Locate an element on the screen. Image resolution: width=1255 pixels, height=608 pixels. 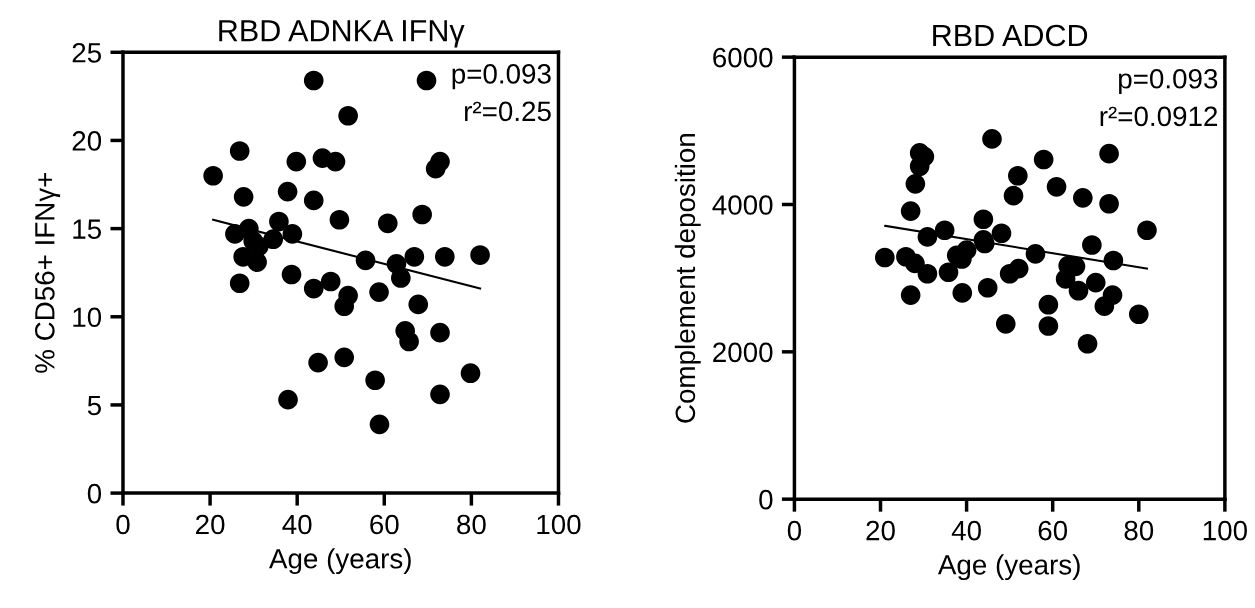
y-axis-title: Complement deposition is located at coordinates (687, 278).